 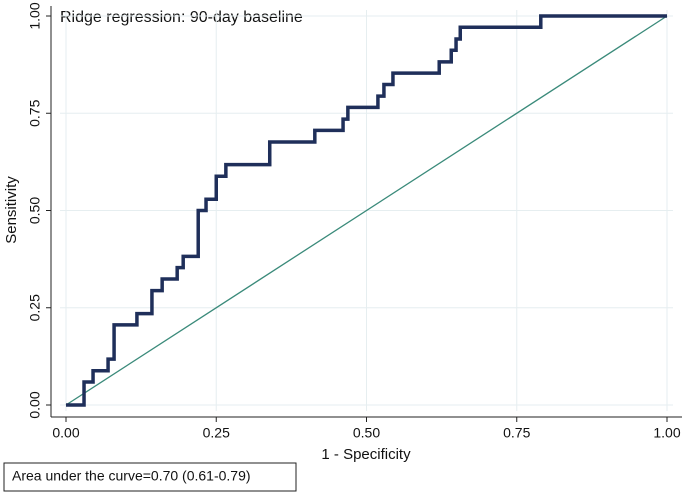 I want to click on annotation-box, so click(x=150, y=477).